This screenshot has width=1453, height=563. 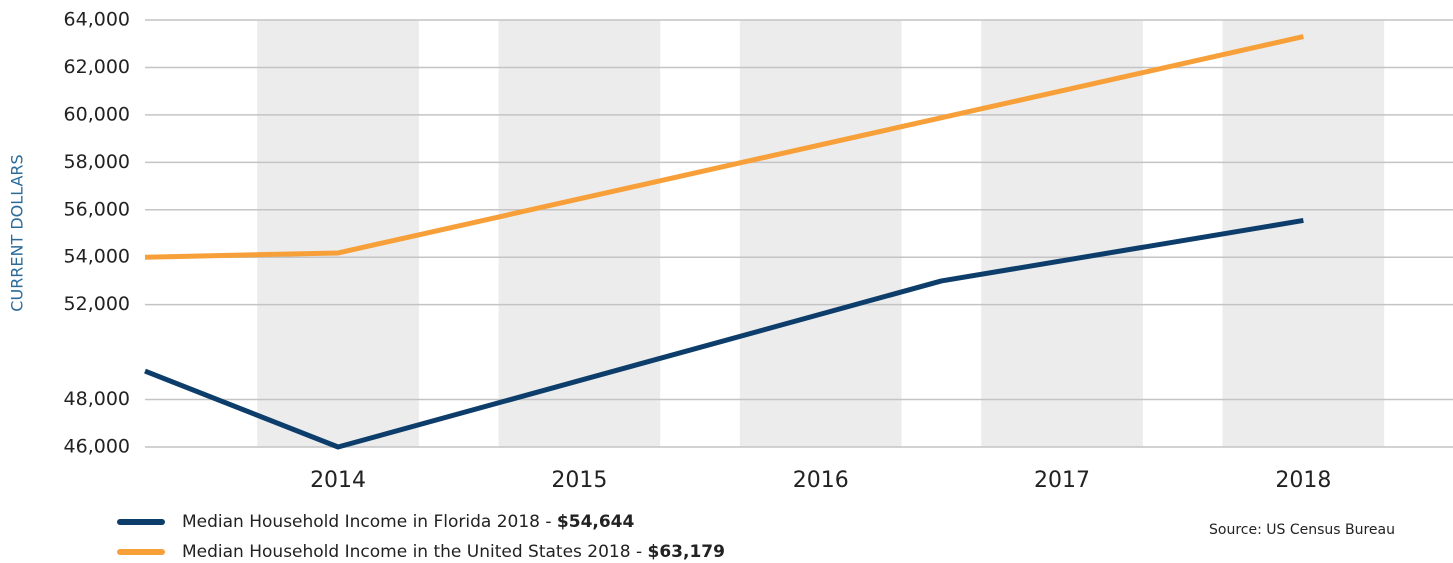 I want to click on y-tick-label: 64,000, so click(x=97, y=20).